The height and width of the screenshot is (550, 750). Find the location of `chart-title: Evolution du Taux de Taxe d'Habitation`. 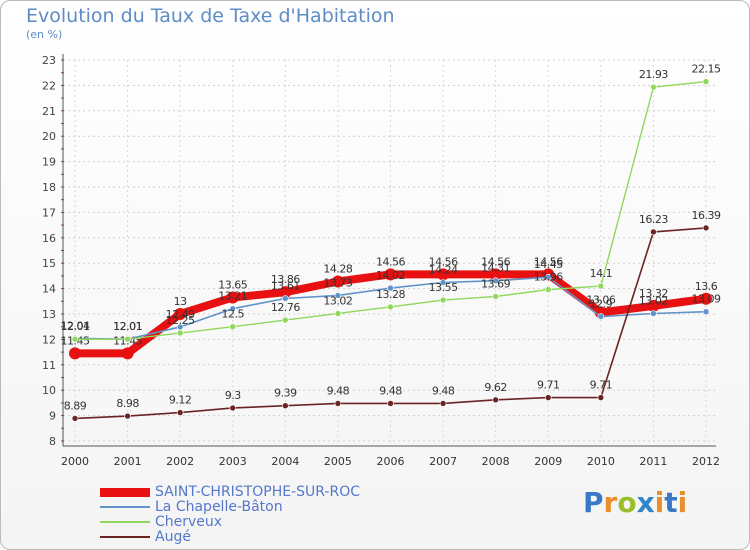

chart-title: Evolution du Taux de Taxe d'Habitation is located at coordinates (210, 16).